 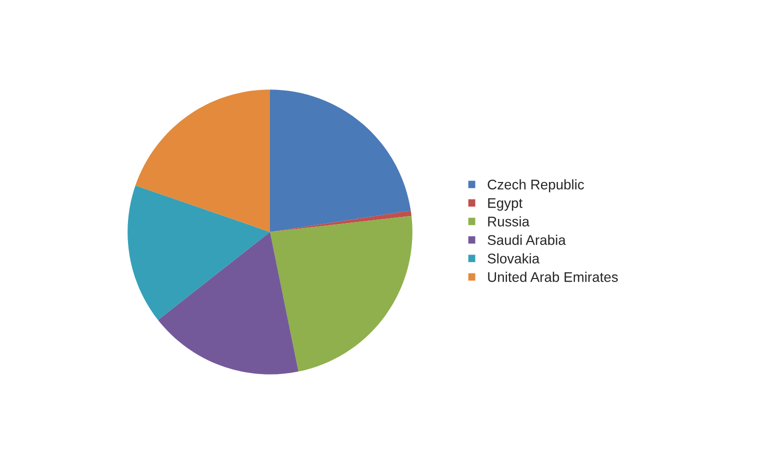 I want to click on legend-label: Egypt, so click(x=505, y=204).